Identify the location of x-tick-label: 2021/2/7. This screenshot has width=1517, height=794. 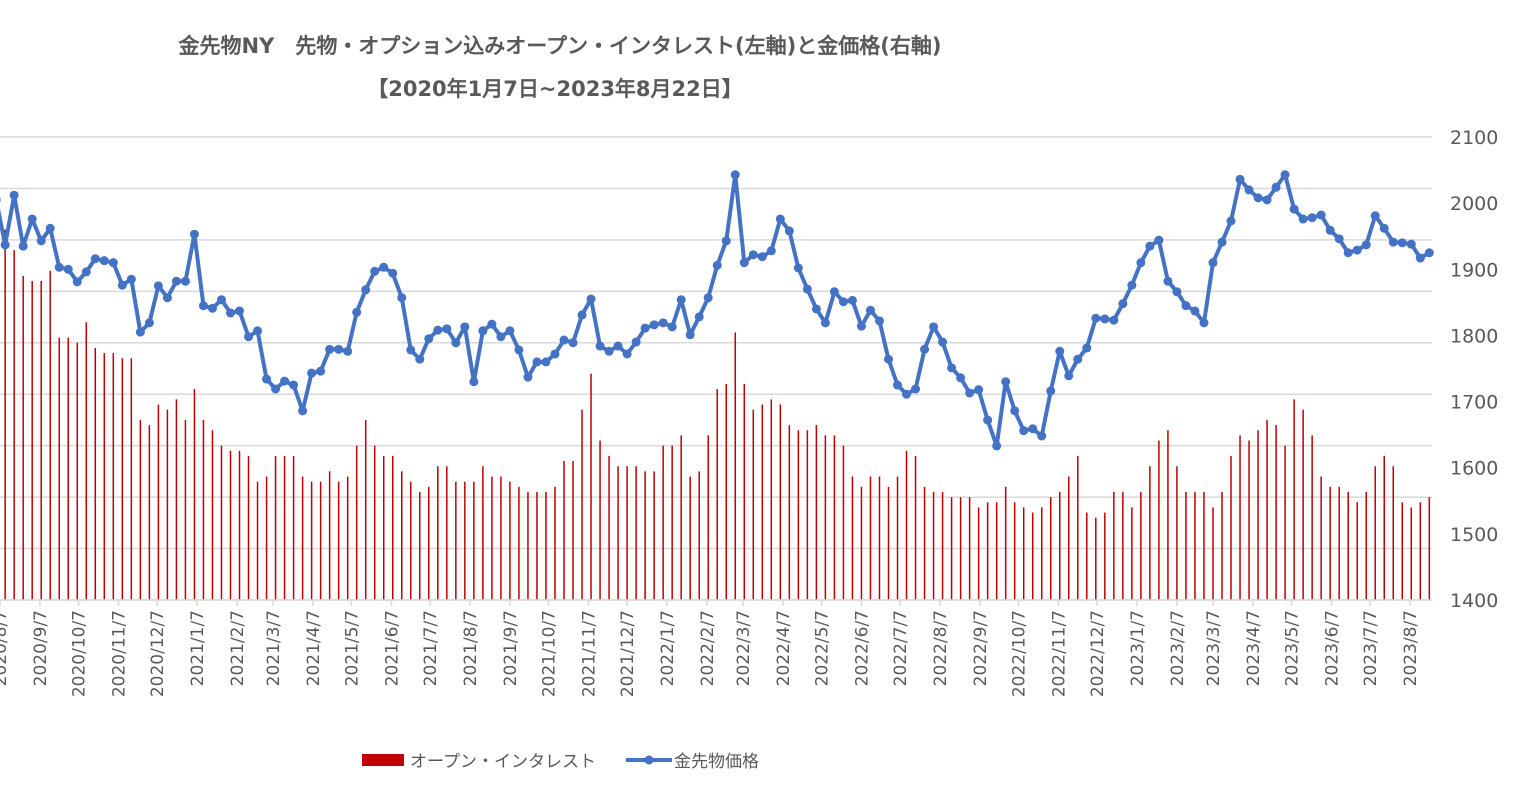
(238, 648).